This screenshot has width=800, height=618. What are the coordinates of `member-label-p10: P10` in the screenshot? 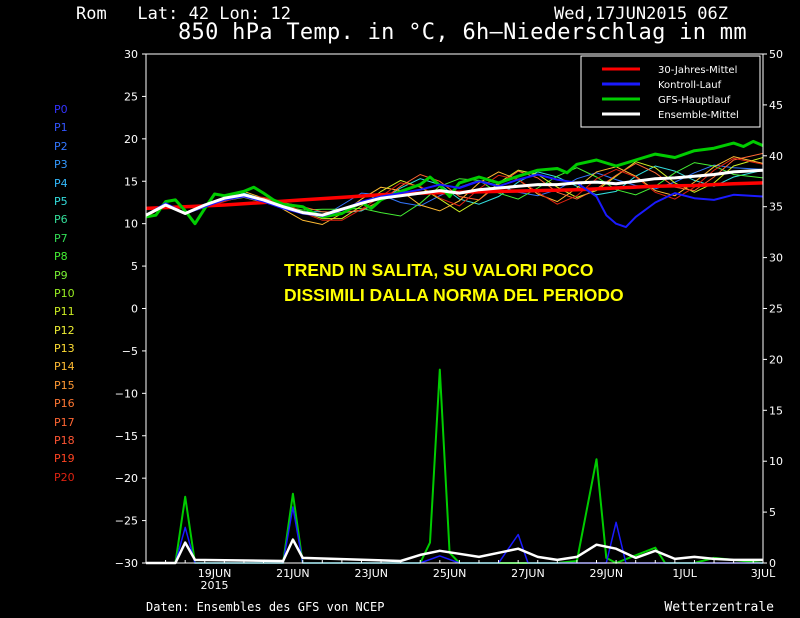 It's located at (64, 293).